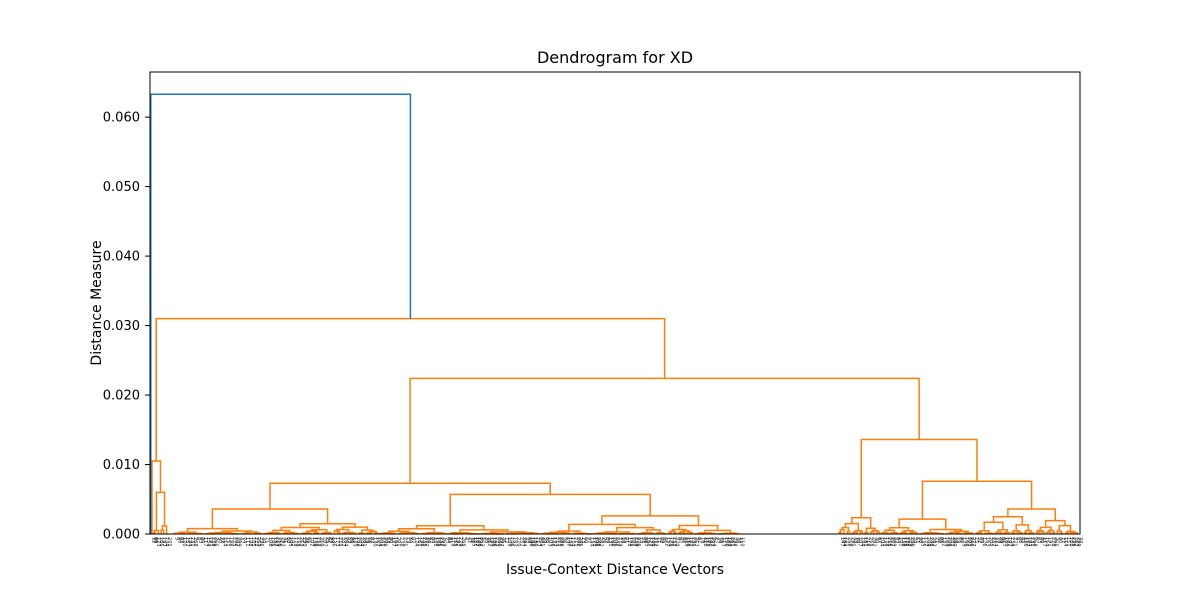  I want to click on leaf-label: 72, so click(506, 540).